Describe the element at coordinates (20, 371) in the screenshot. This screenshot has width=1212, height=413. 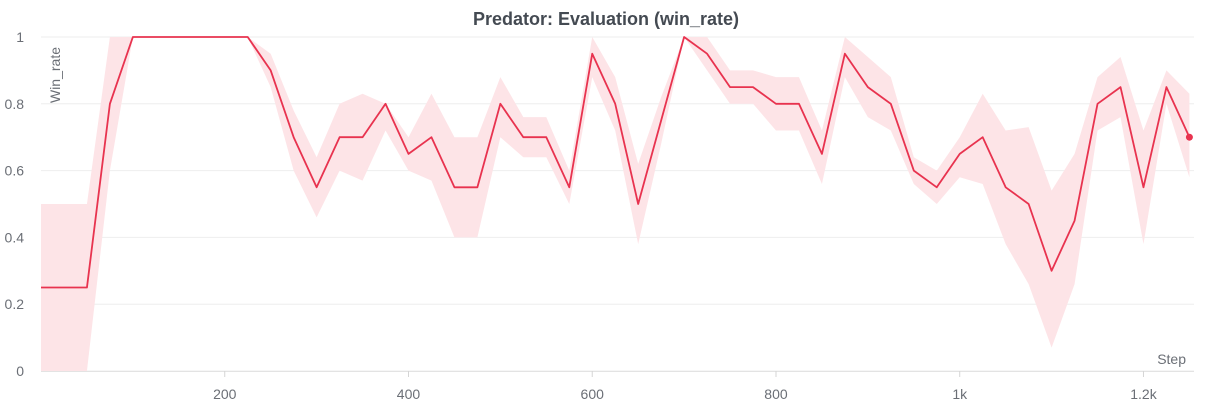
I see `y-tick-label: 0` at that location.